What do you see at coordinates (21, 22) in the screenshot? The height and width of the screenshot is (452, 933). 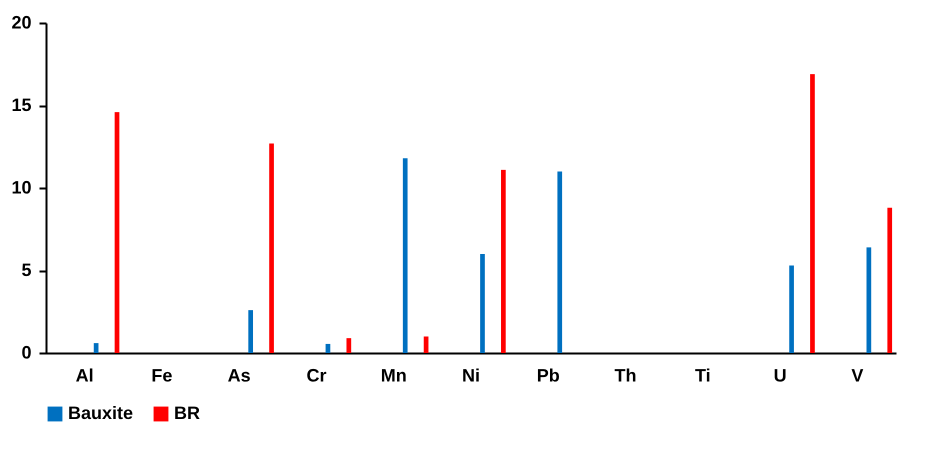 I see `y-tick-label: 20` at bounding box center [21, 22].